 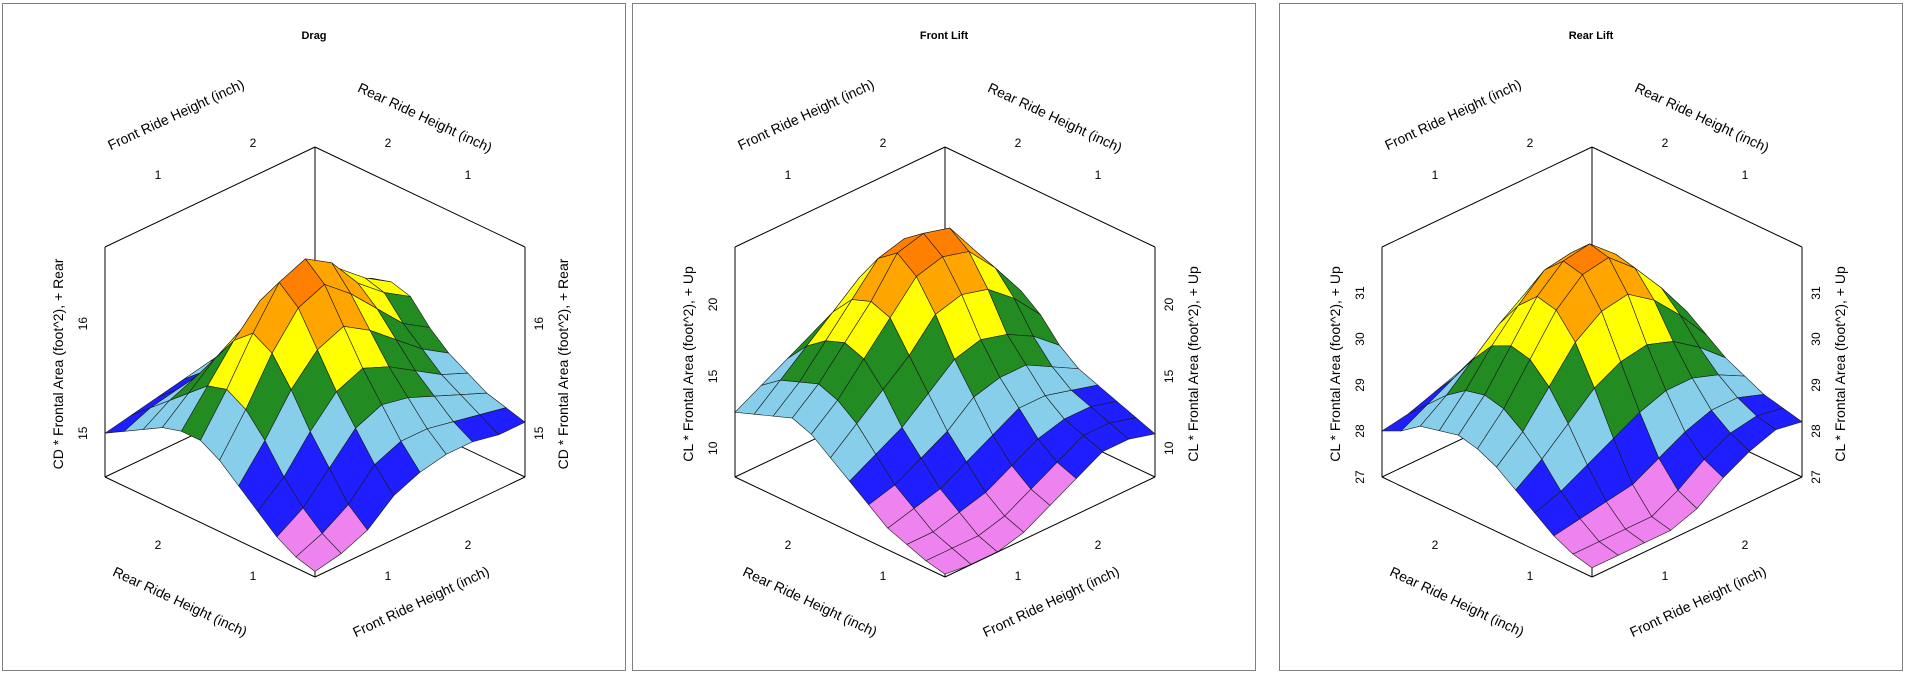 I want to click on panel-title: Front Lift, so click(x=944, y=36).